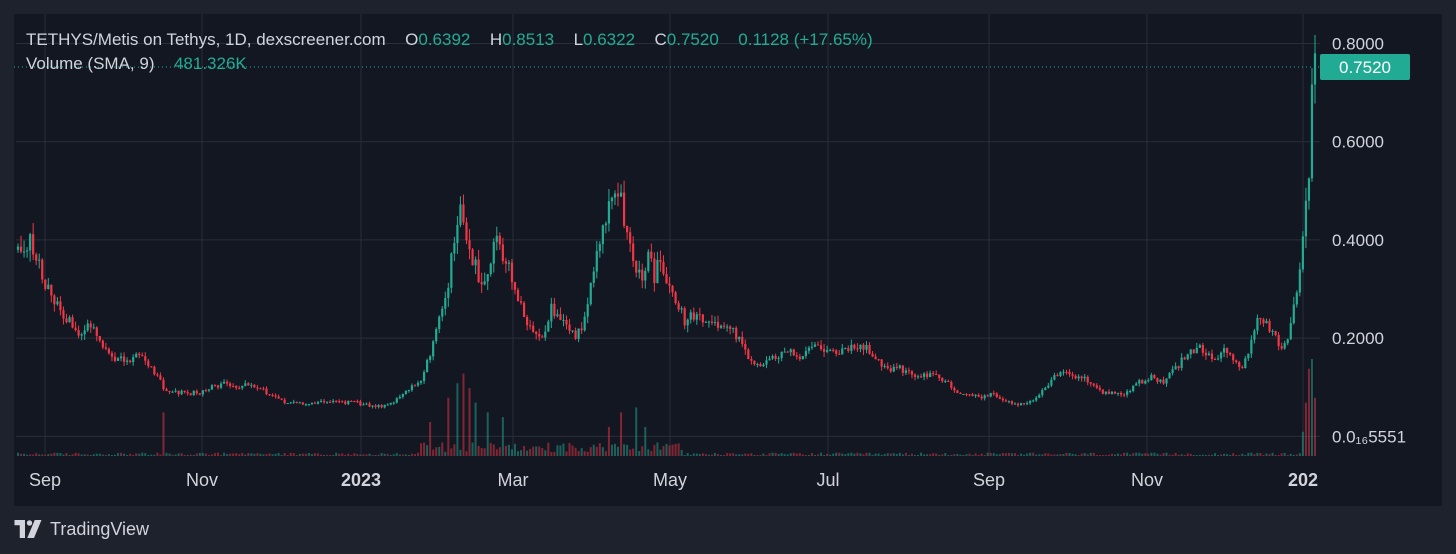  Describe the element at coordinates (210, 63) in the screenshot. I see `volume-value: 481.326K` at that location.